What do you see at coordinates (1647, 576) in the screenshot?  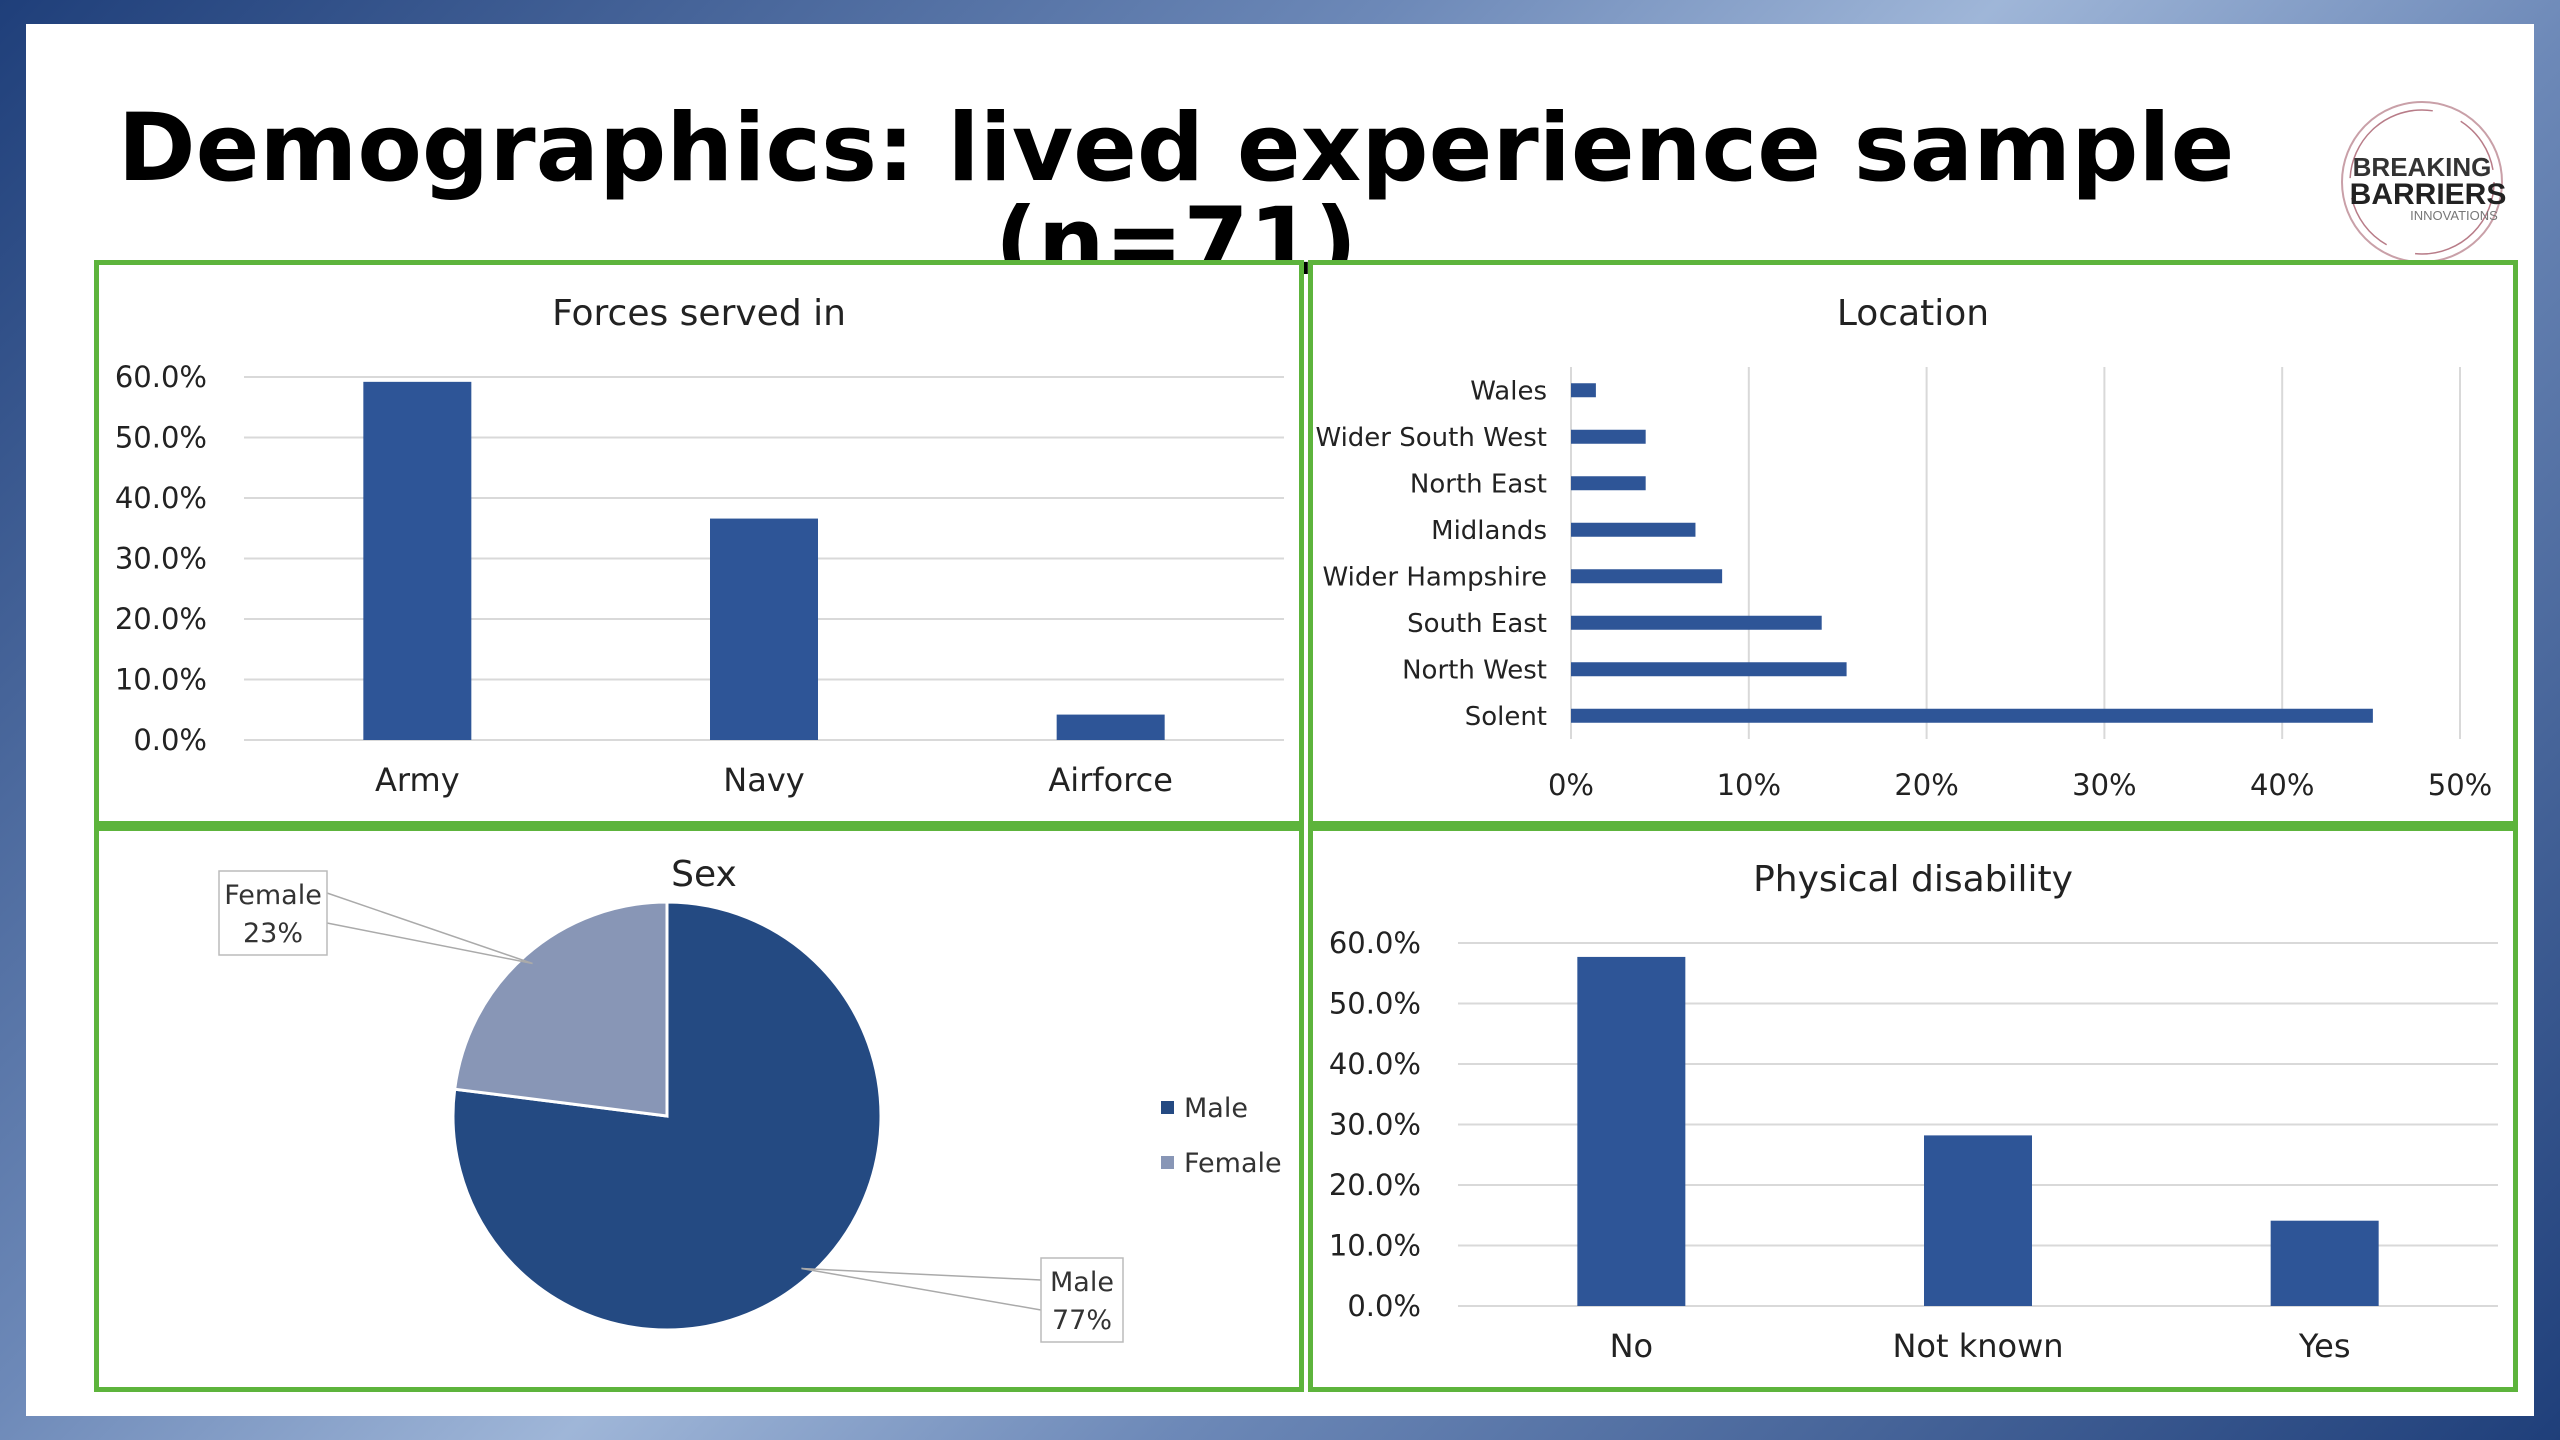 I see `bar-wider-hampshire` at bounding box center [1647, 576].